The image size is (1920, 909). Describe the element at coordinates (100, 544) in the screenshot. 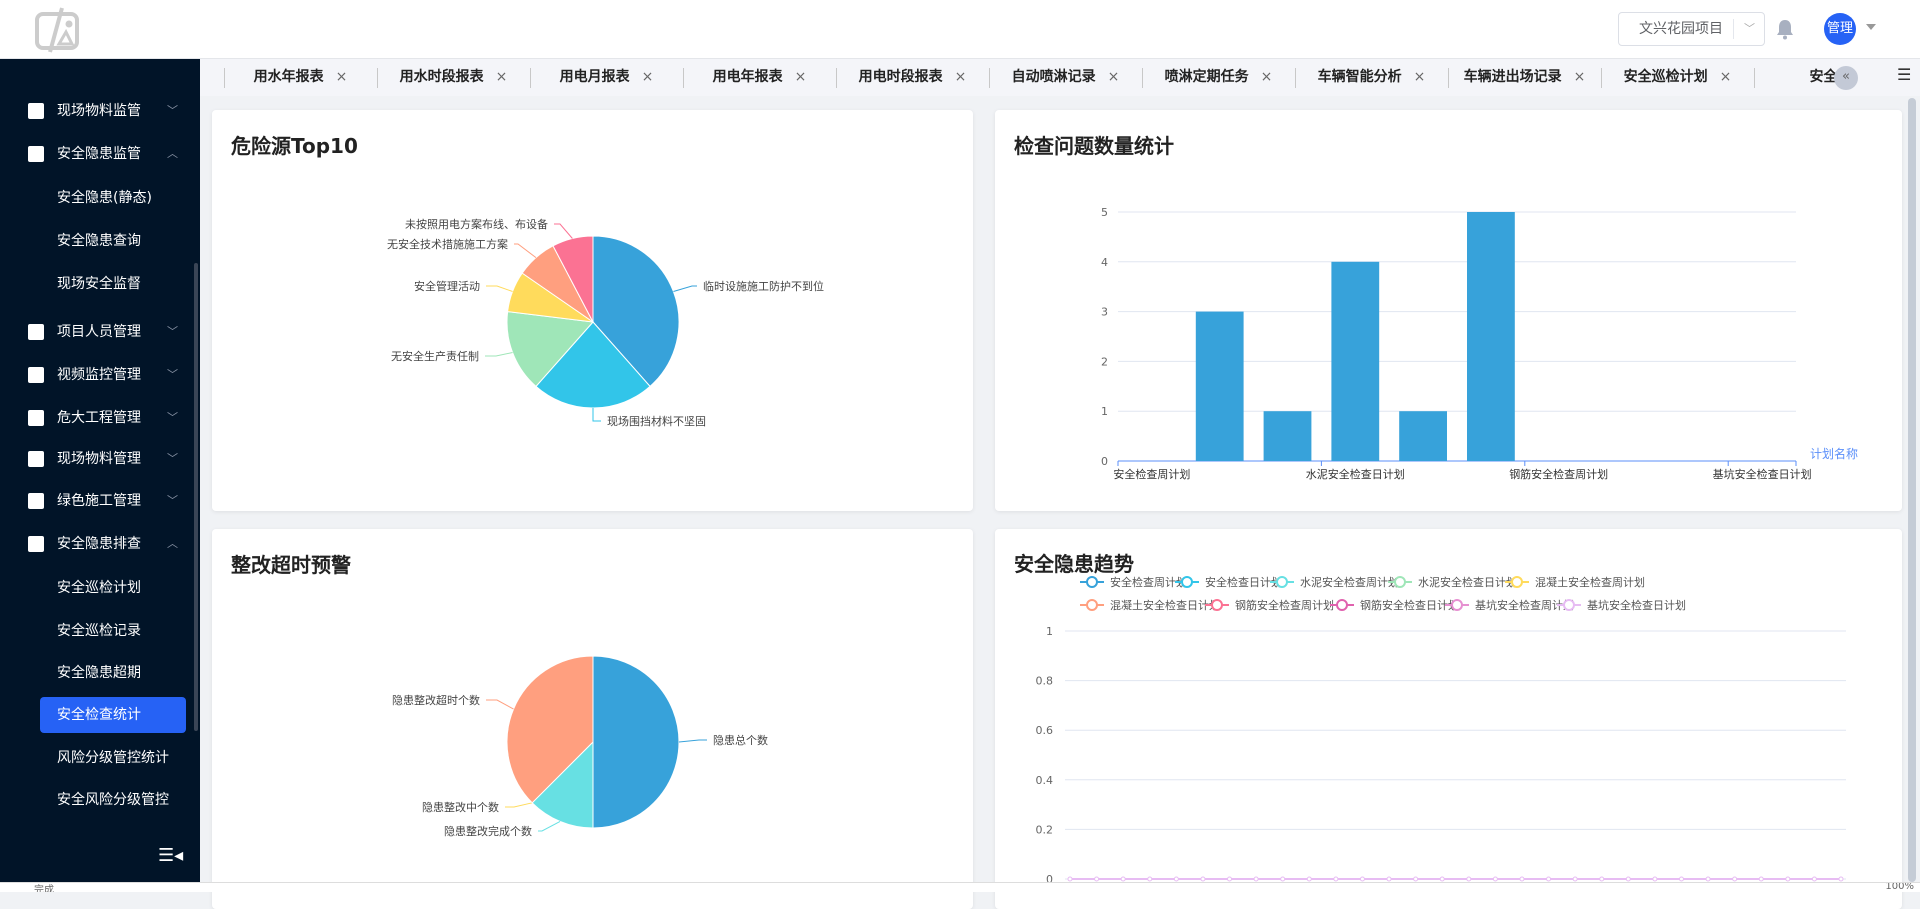

I see `sidebar-item-10: 安全隐患排查 ︿` at that location.